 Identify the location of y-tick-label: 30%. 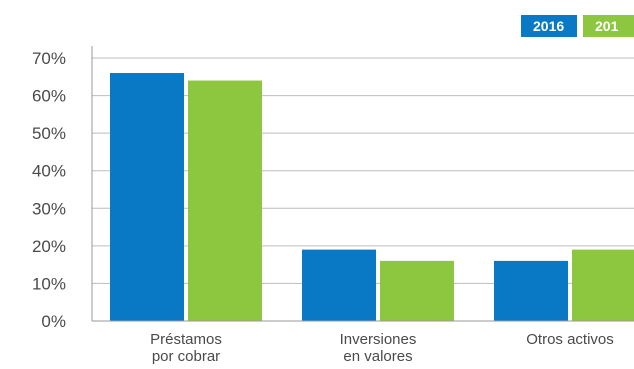
(49, 208).